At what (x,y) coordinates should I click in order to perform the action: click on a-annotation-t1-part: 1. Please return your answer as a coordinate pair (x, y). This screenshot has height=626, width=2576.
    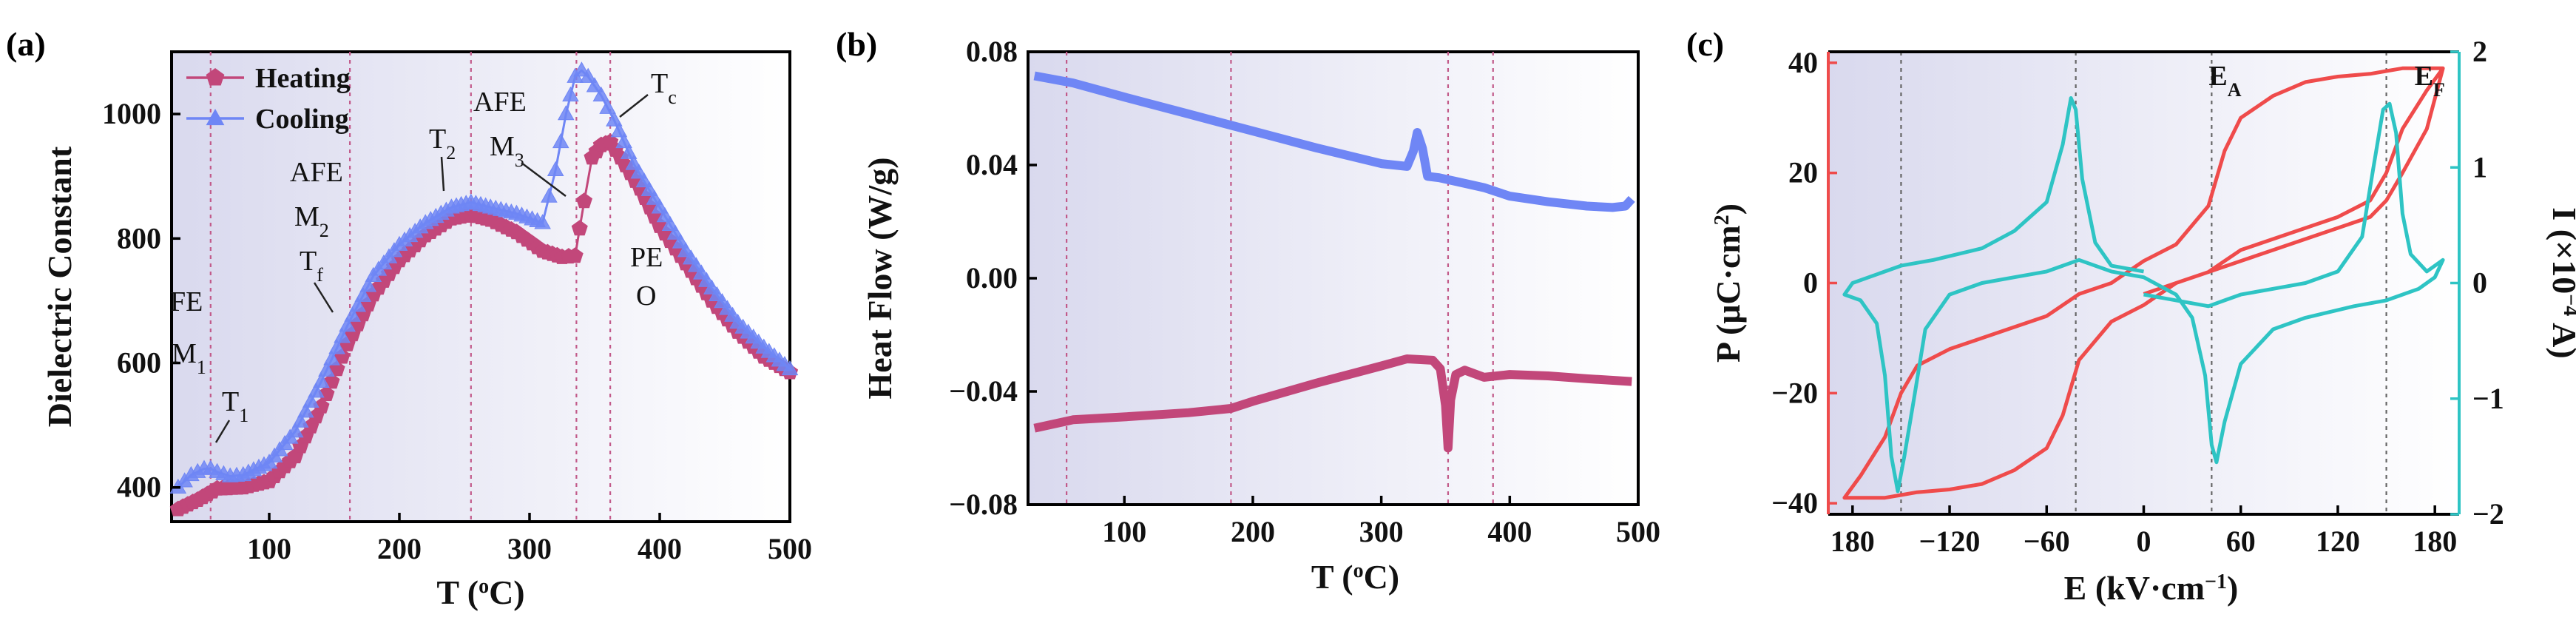
    Looking at the image, I should click on (244, 415).